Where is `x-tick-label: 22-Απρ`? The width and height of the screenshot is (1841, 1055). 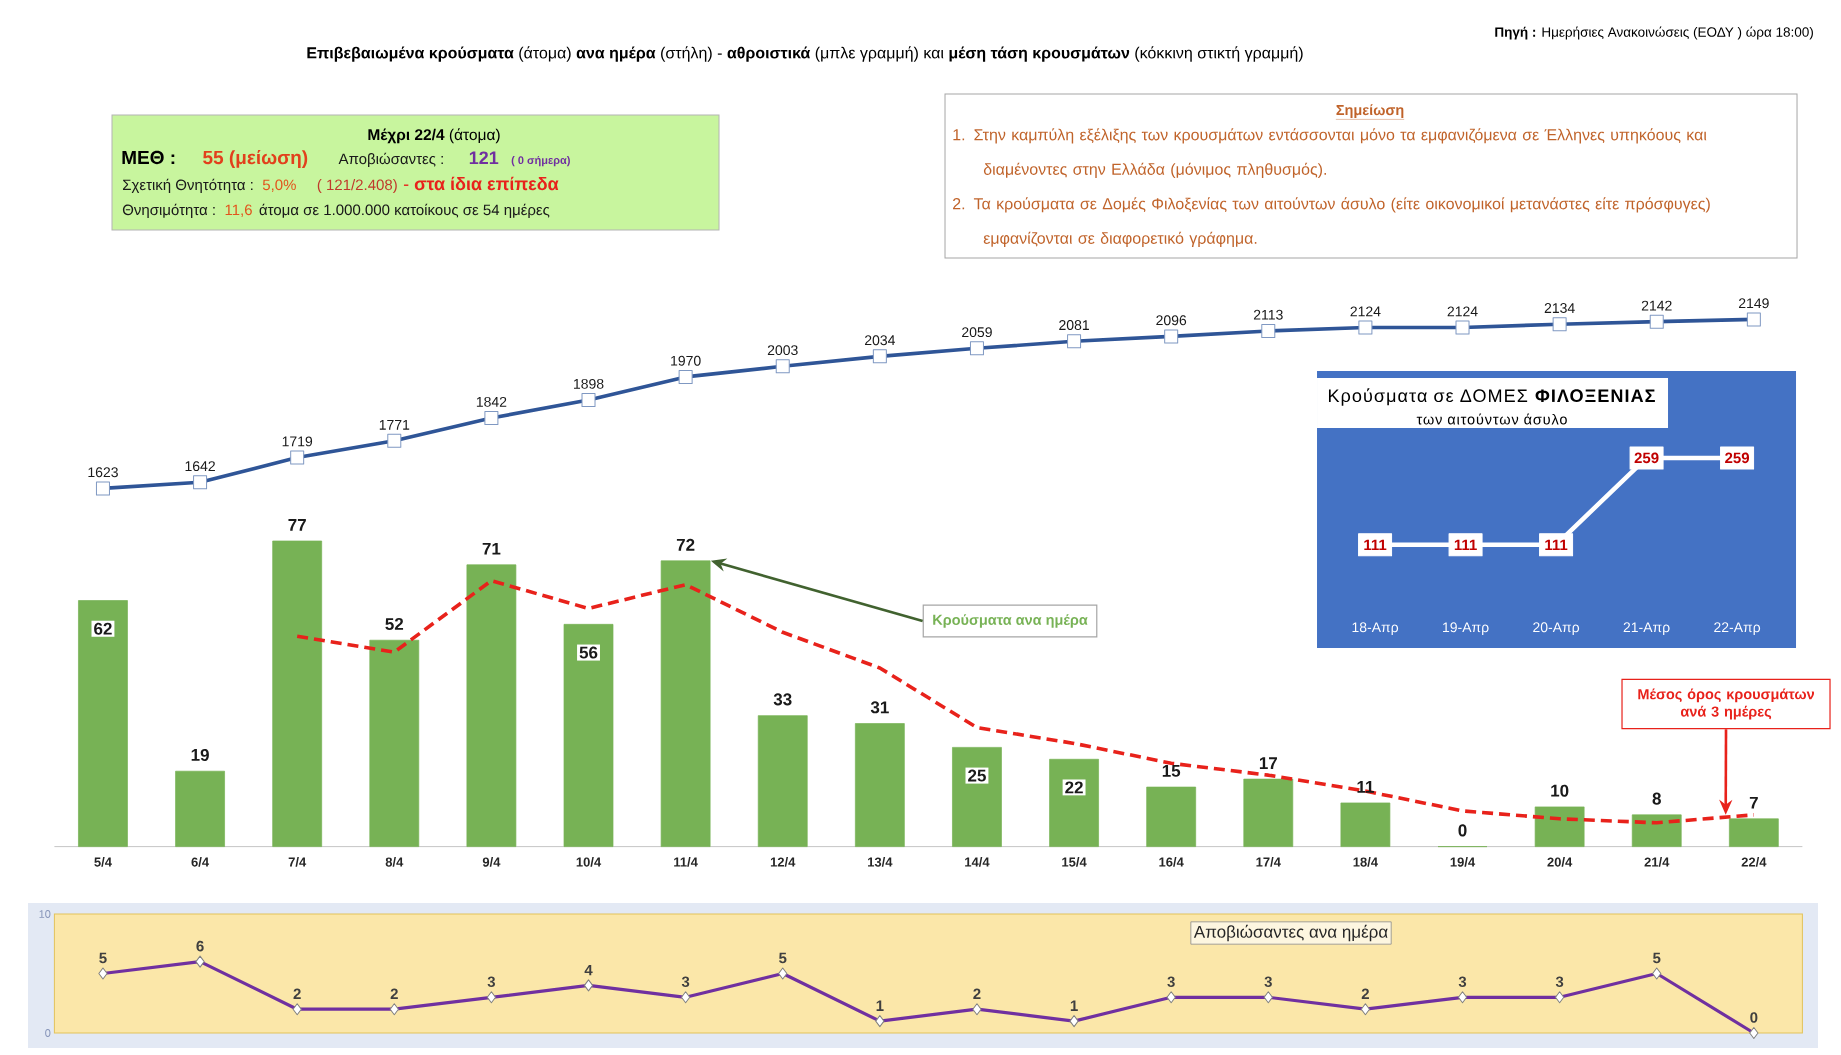
x-tick-label: 22-Απρ is located at coordinates (1737, 629).